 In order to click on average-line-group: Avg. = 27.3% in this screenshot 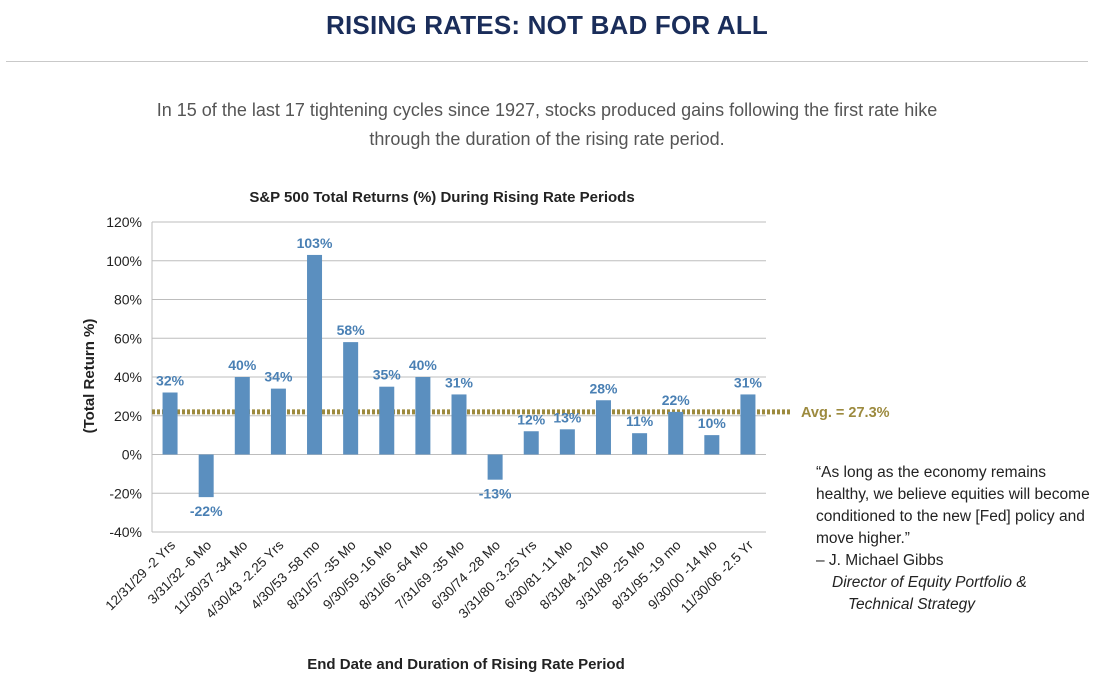, I will do `click(521, 413)`.